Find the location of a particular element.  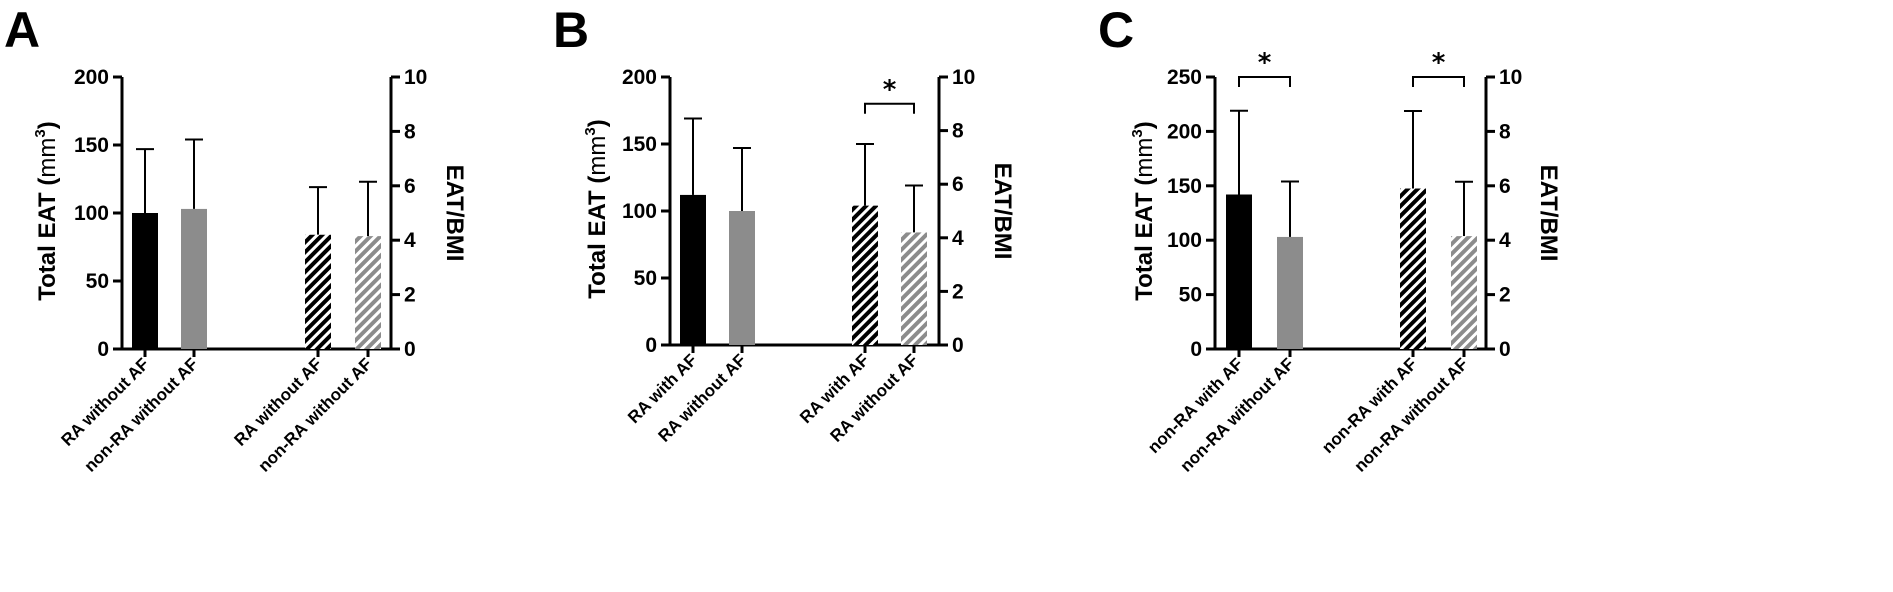

panel-letter: C is located at coordinates (1116, 30).